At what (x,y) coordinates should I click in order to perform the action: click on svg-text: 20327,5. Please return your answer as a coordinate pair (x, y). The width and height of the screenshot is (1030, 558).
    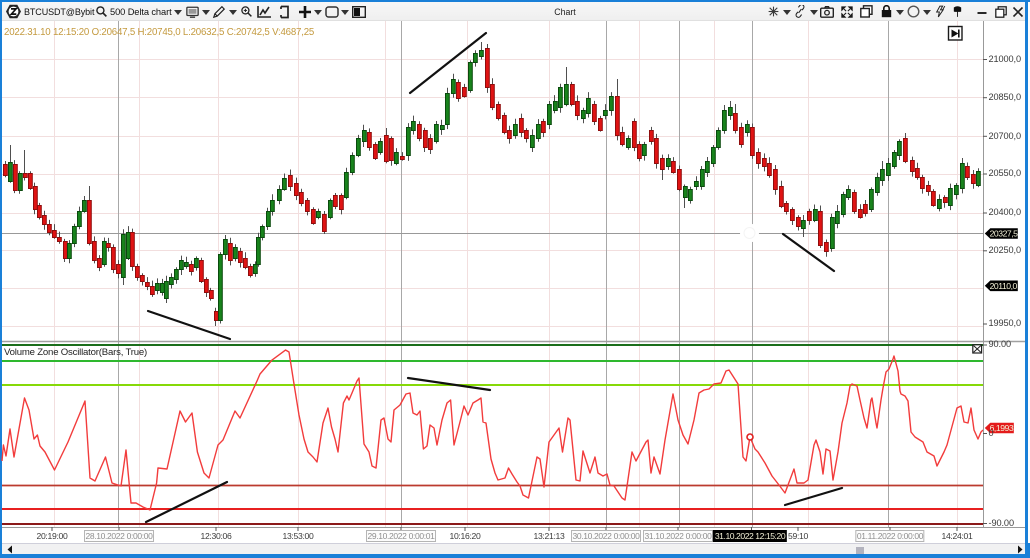
    Looking at the image, I should click on (1004, 234).